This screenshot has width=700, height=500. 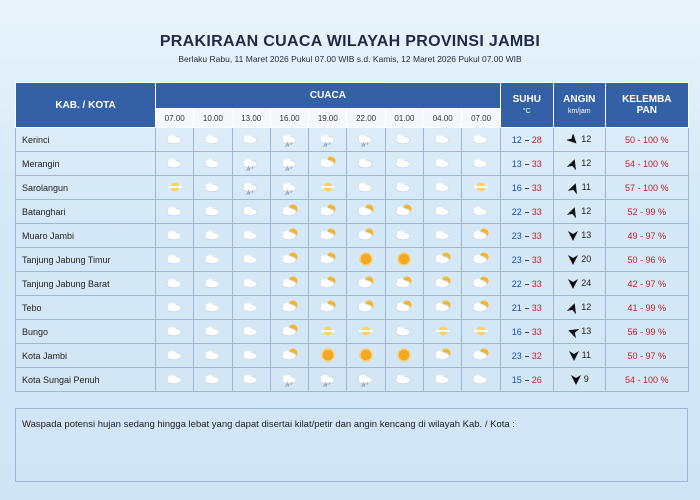 I want to click on temp-max: 26, so click(x=536, y=379).